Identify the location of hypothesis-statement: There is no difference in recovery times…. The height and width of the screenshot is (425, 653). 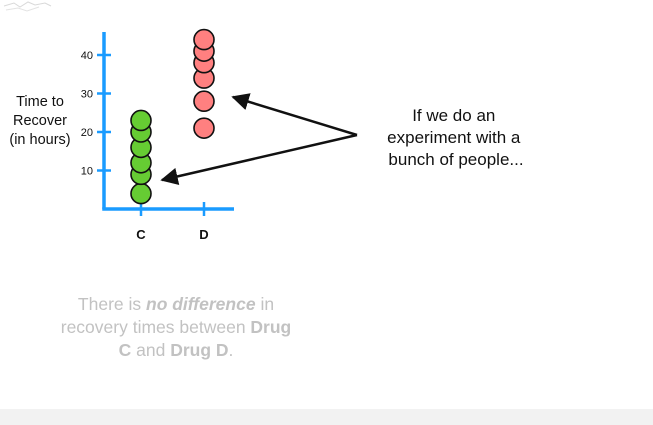
(176, 327).